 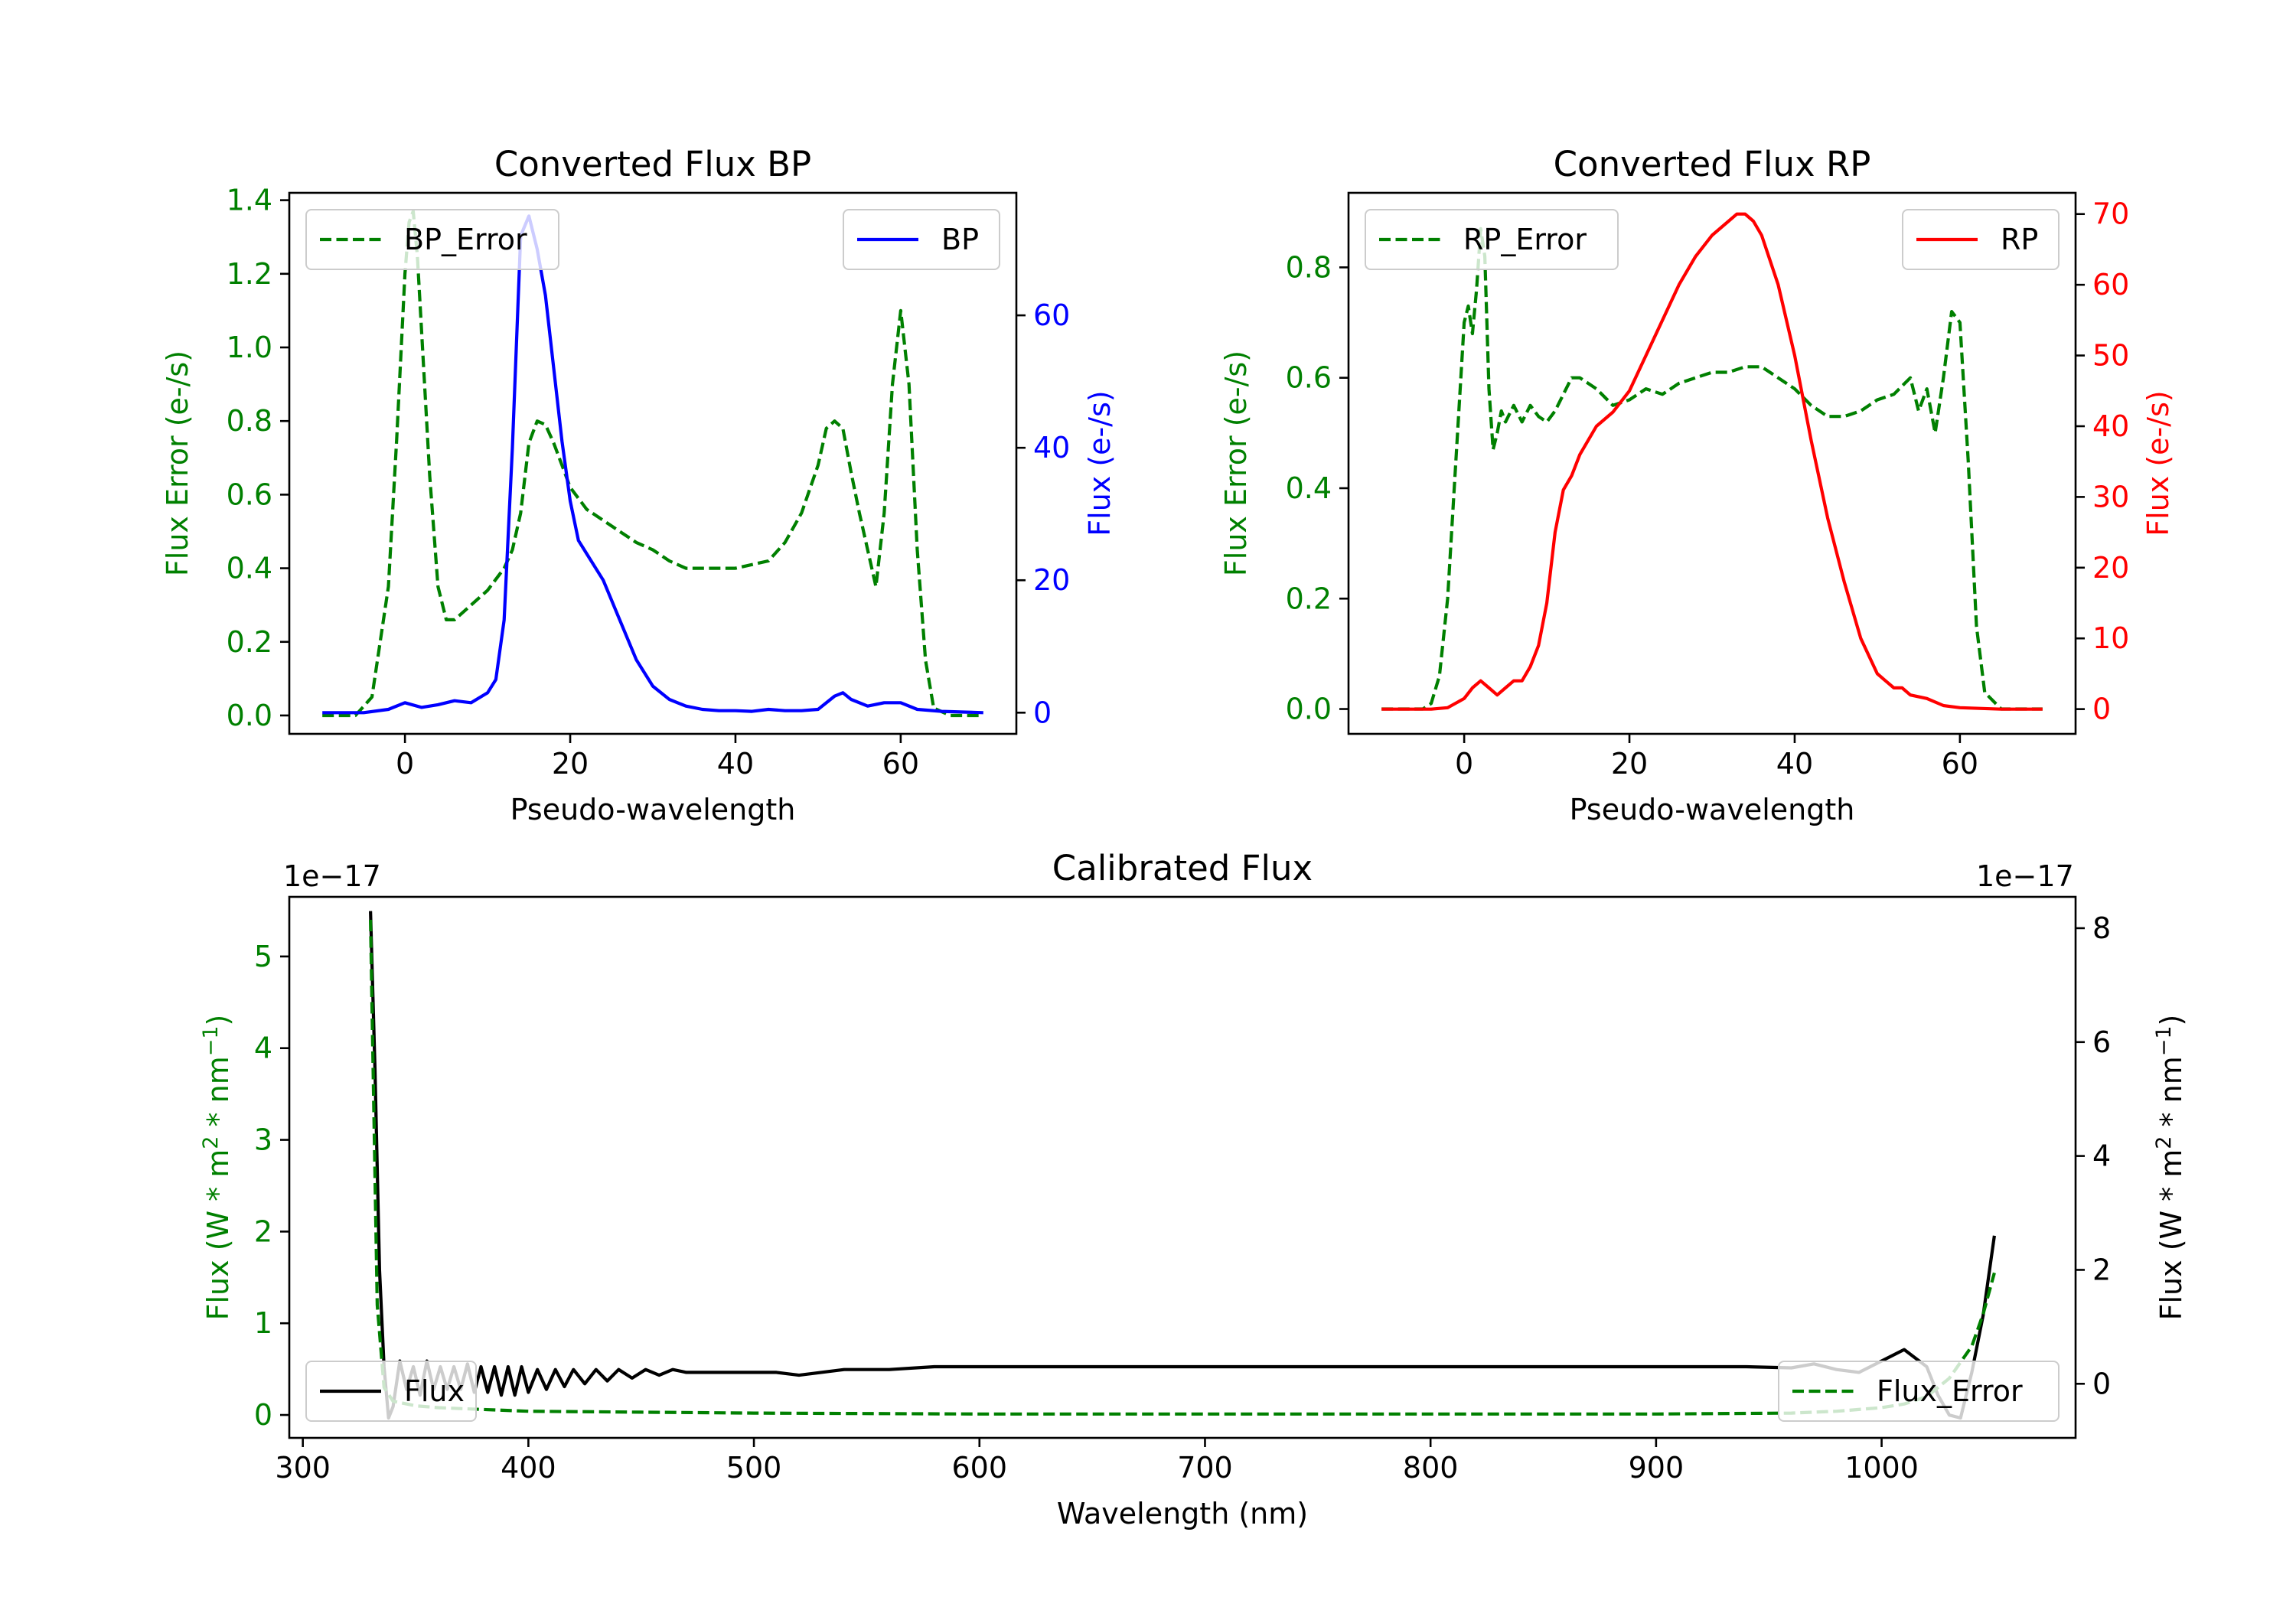 I want to click on rp-x-tick-label: 60, so click(x=1960, y=764).